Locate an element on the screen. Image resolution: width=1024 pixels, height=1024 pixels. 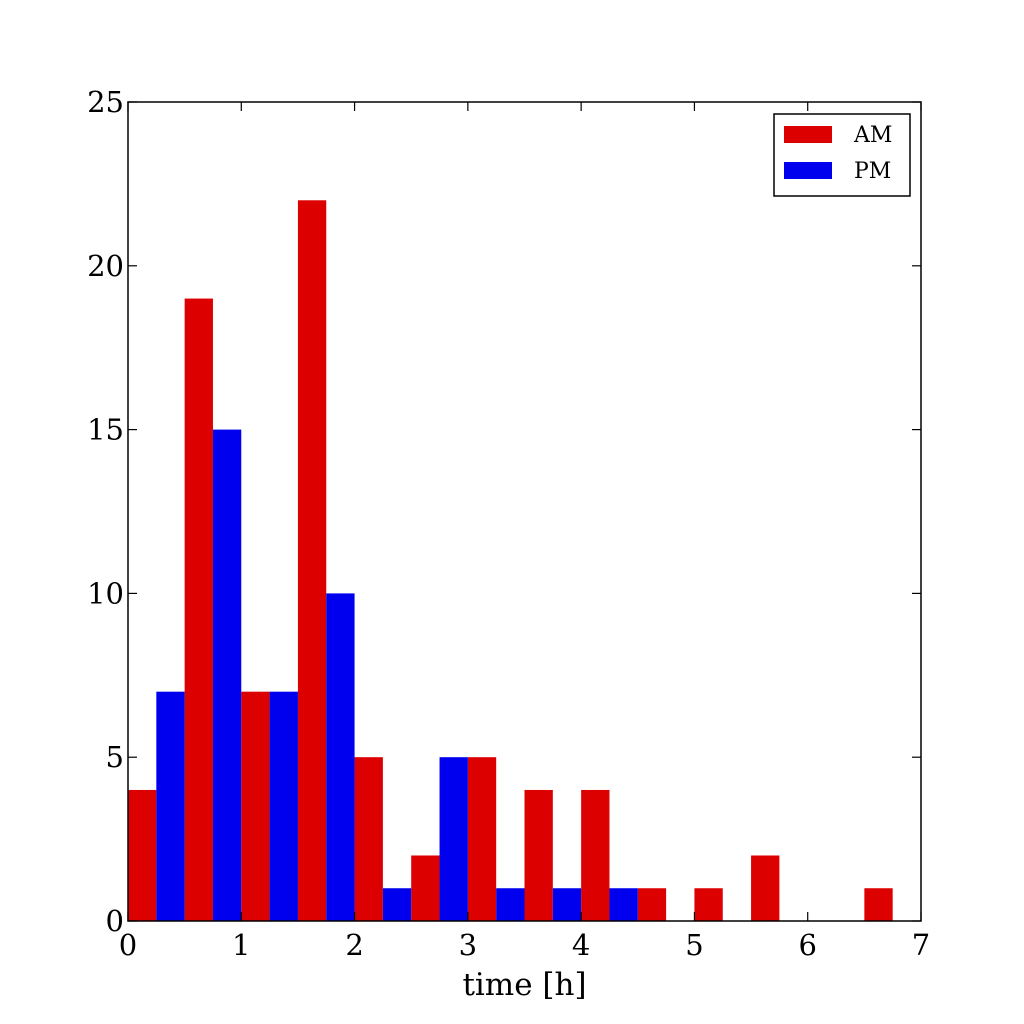
x-tick-label-2: 2 is located at coordinates (354, 945).